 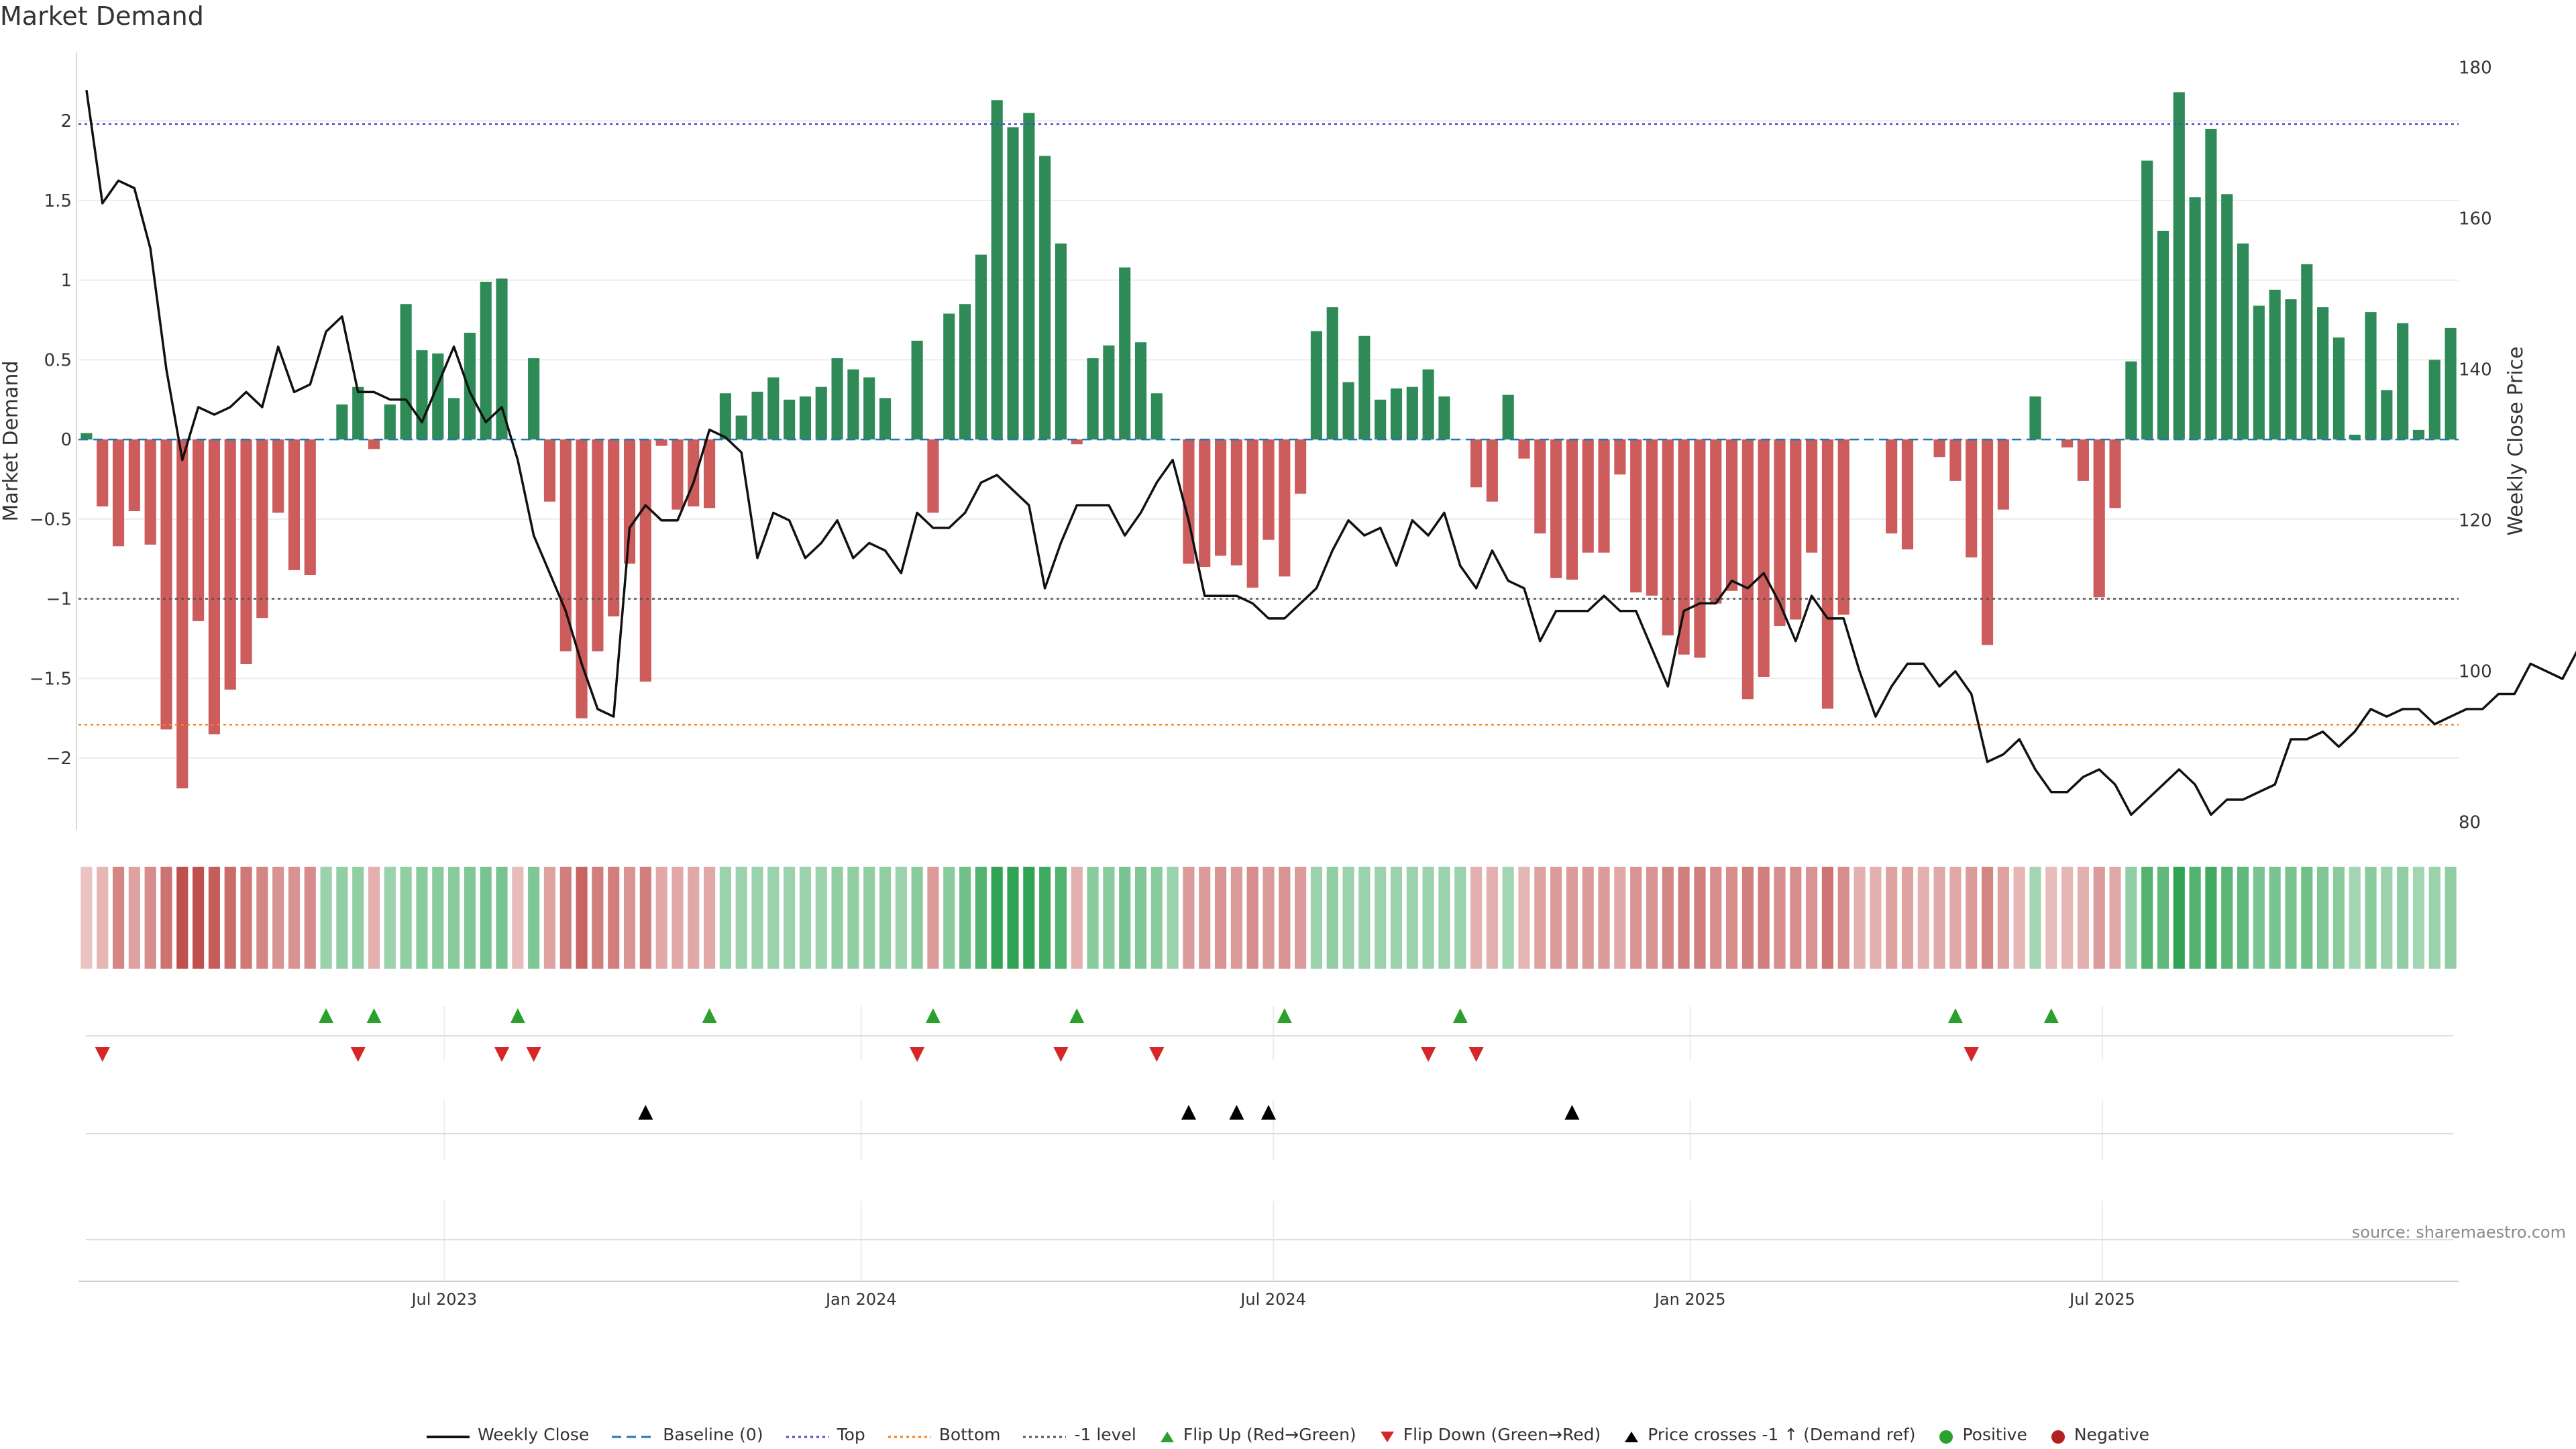 What do you see at coordinates (66, 121) in the screenshot?
I see `y-tick-label: 2` at bounding box center [66, 121].